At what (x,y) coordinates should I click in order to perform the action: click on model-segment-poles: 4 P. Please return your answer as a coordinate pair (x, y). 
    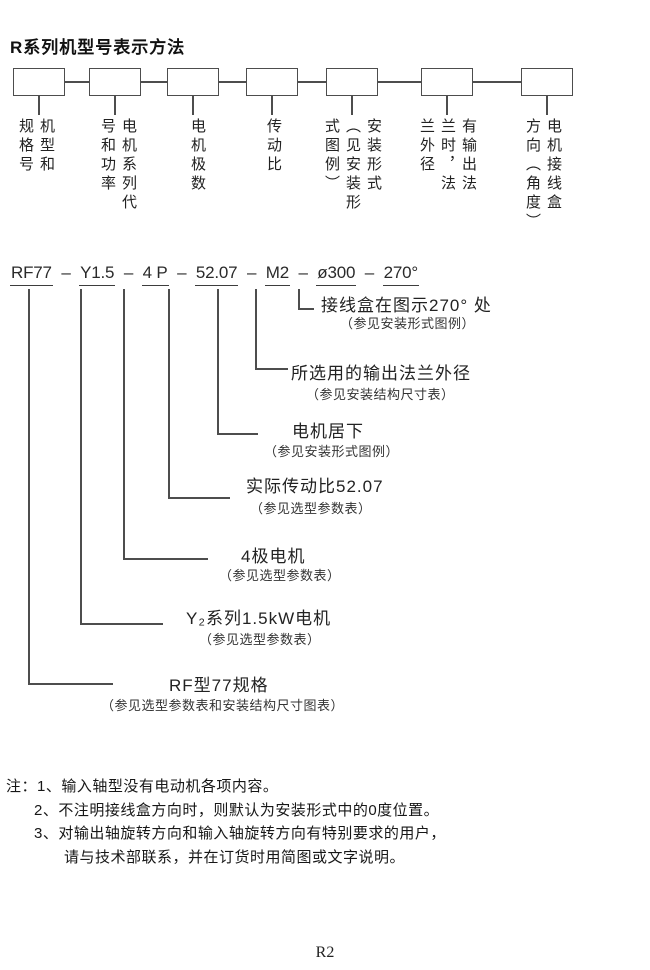
    Looking at the image, I should click on (155, 274).